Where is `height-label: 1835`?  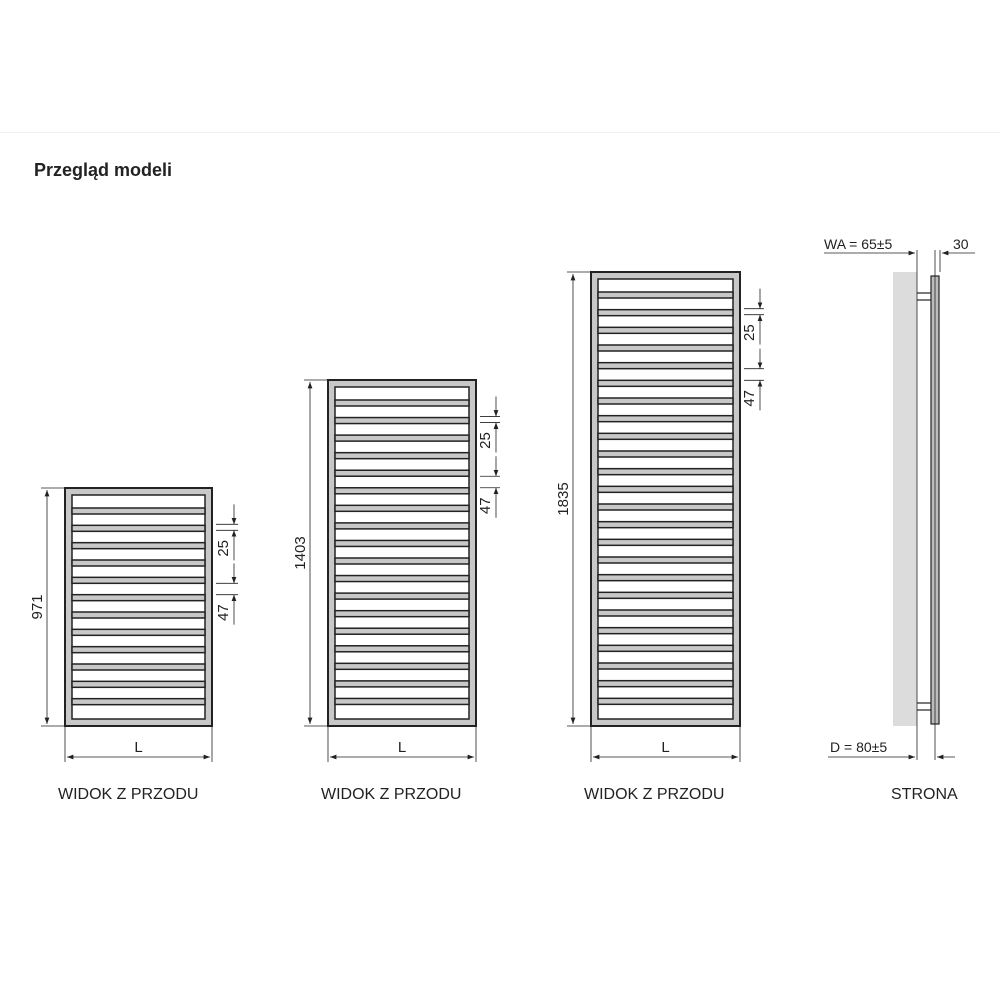 height-label: 1835 is located at coordinates (563, 498).